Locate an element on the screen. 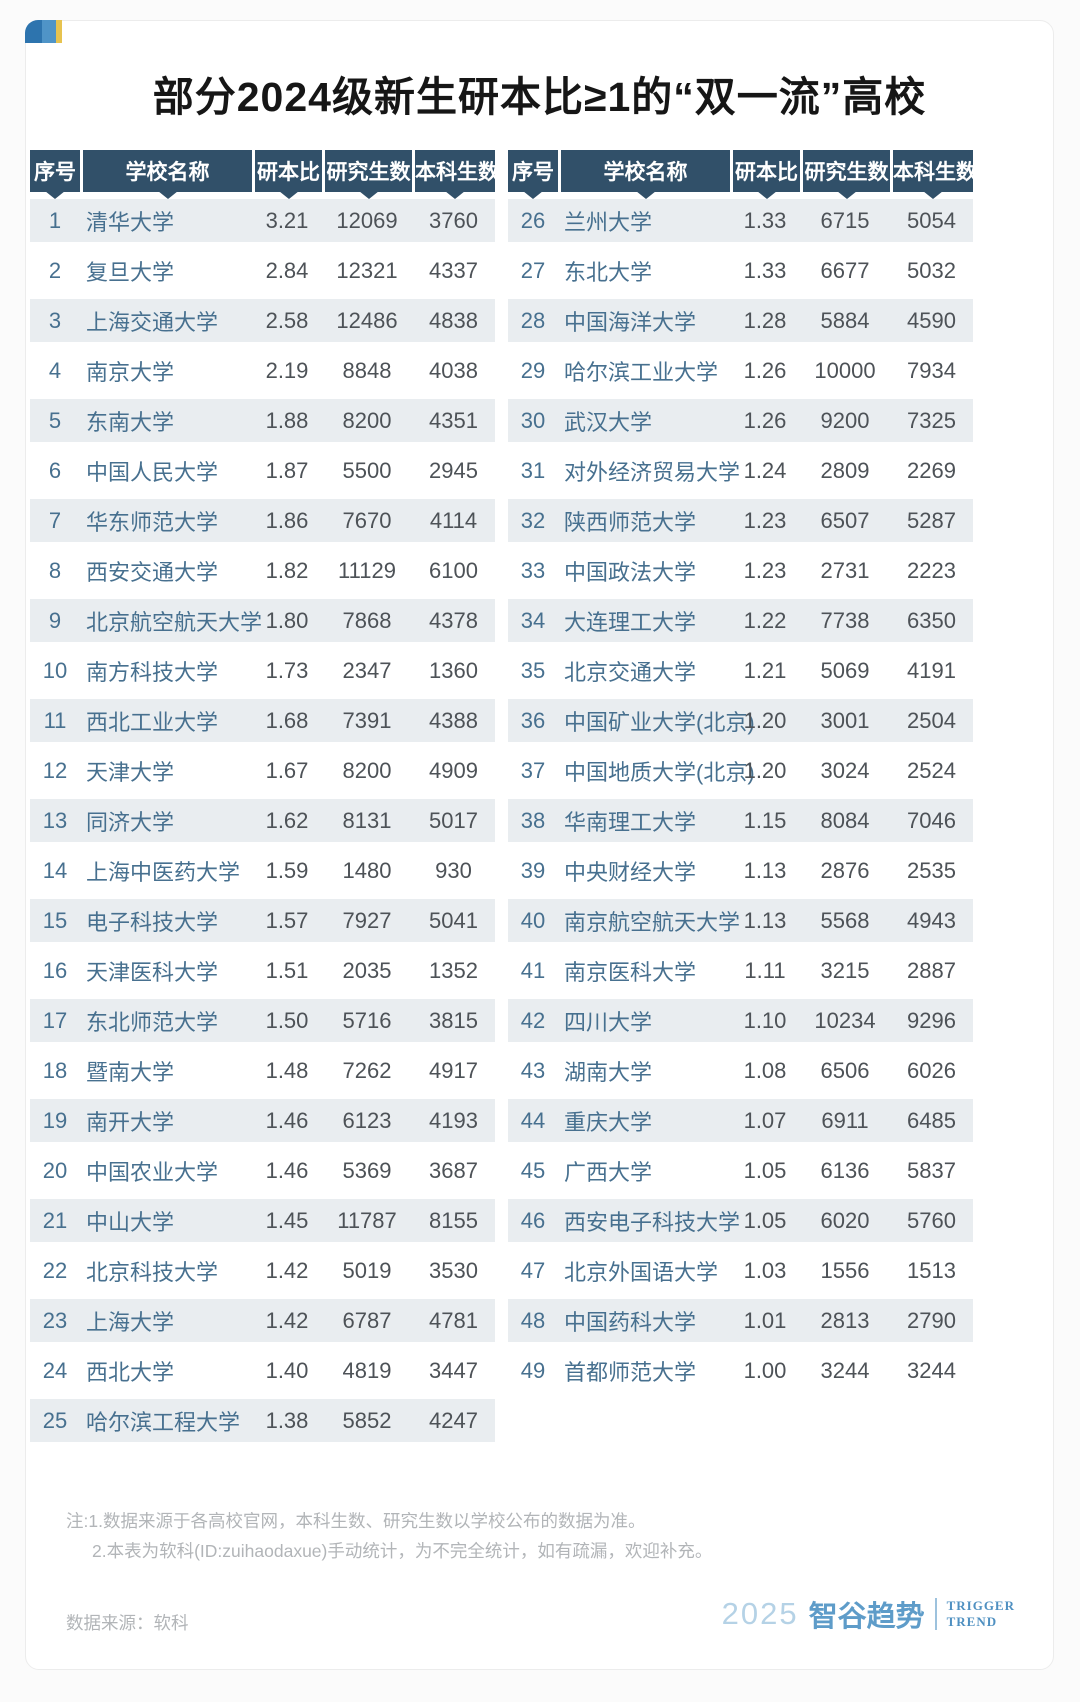 This screenshot has height=1702, width=1080. ratio-cell: 1.48 is located at coordinates (287, 1070).